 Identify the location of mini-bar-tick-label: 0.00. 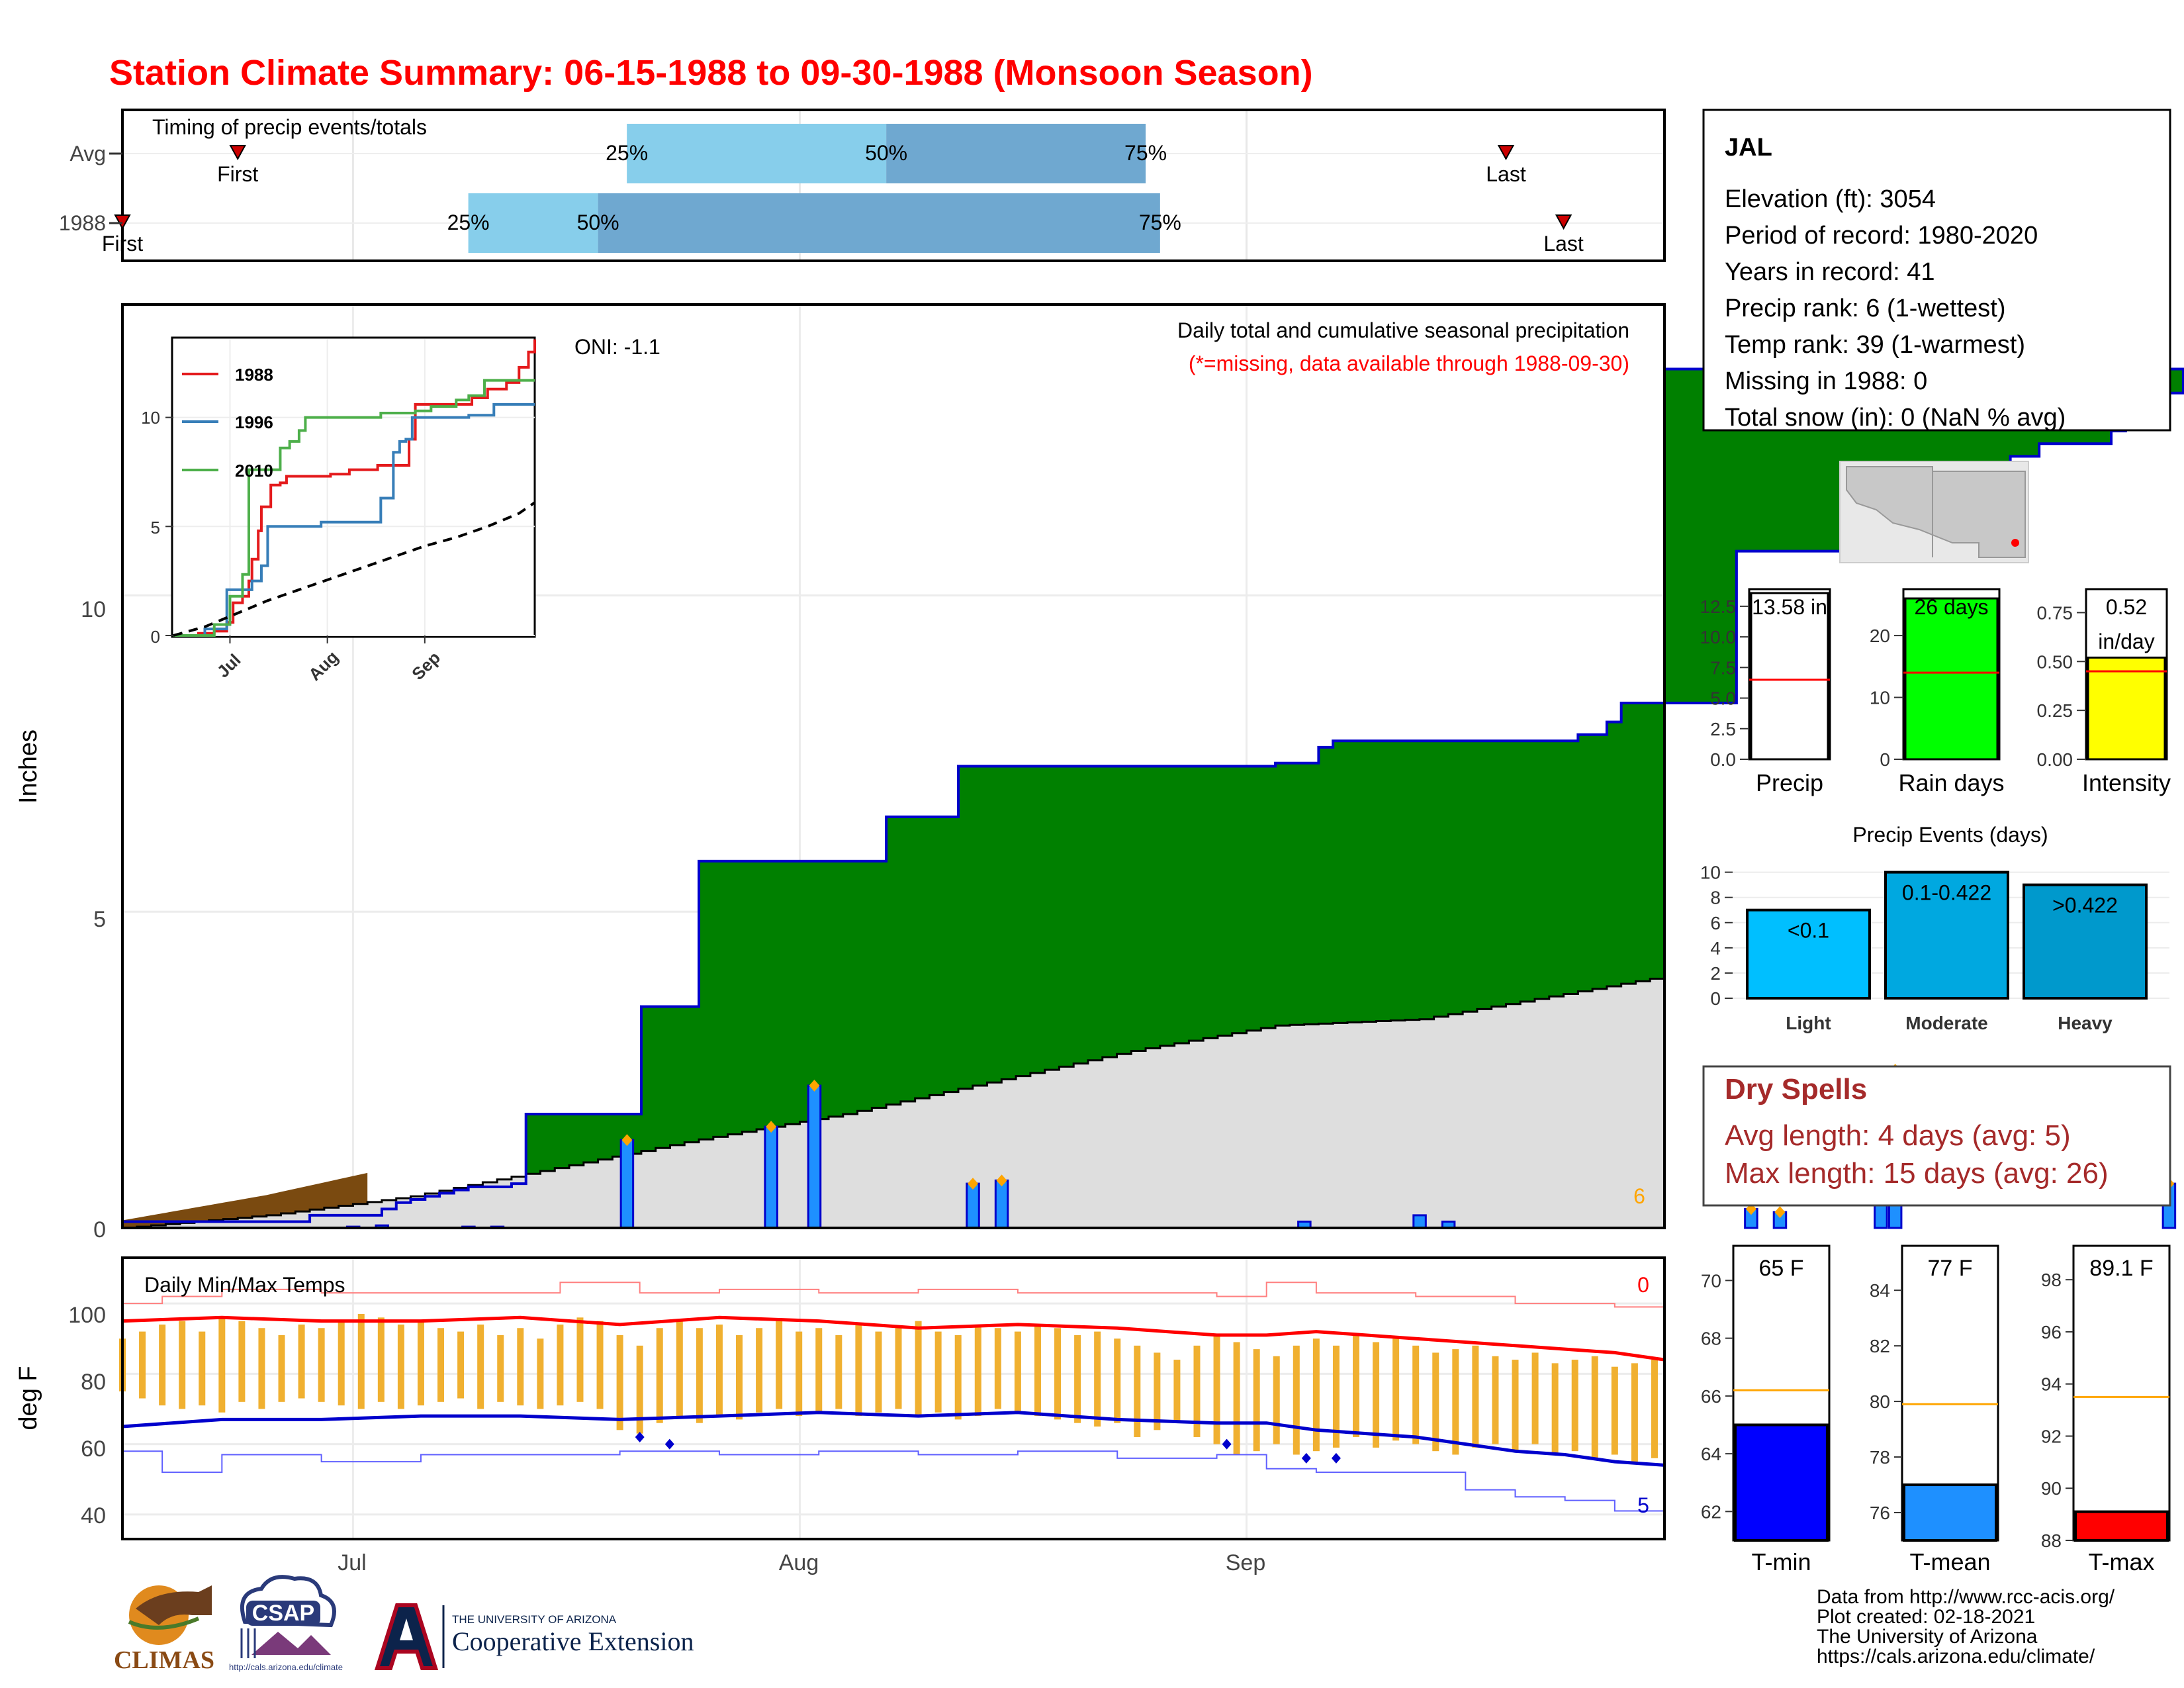
(2055, 759).